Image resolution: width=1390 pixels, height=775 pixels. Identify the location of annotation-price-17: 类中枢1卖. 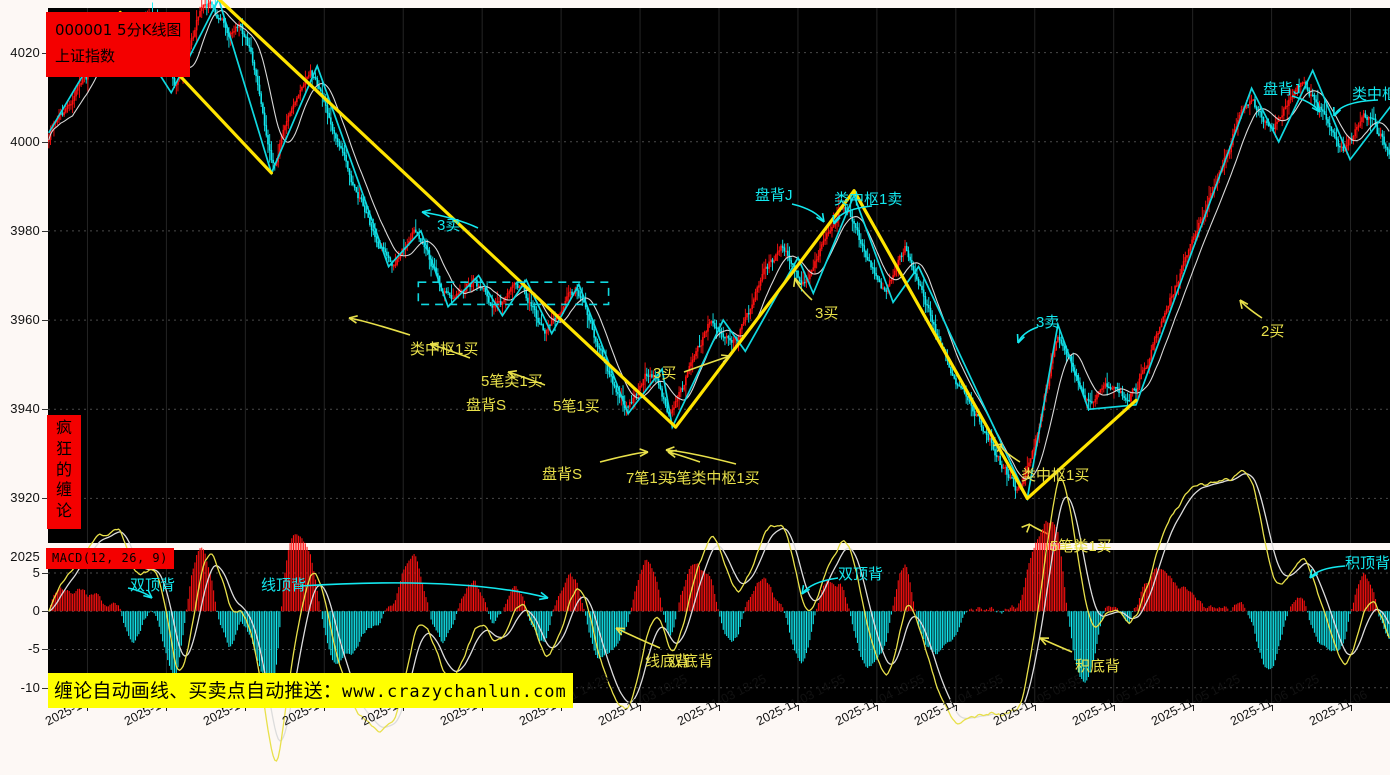
(1371, 94).